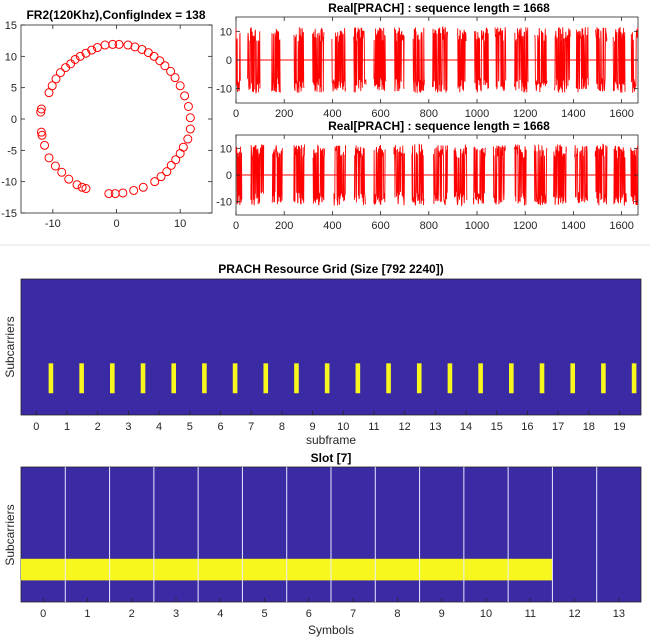 The height and width of the screenshot is (638, 650). I want to click on slot-grid-xtick-label: 4, so click(220, 614).